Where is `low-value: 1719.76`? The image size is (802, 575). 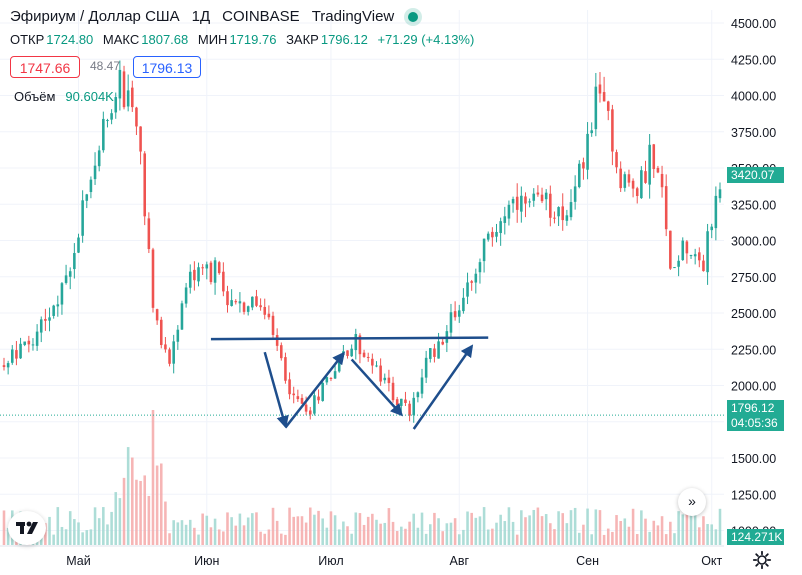 low-value: 1719.76 is located at coordinates (253, 39).